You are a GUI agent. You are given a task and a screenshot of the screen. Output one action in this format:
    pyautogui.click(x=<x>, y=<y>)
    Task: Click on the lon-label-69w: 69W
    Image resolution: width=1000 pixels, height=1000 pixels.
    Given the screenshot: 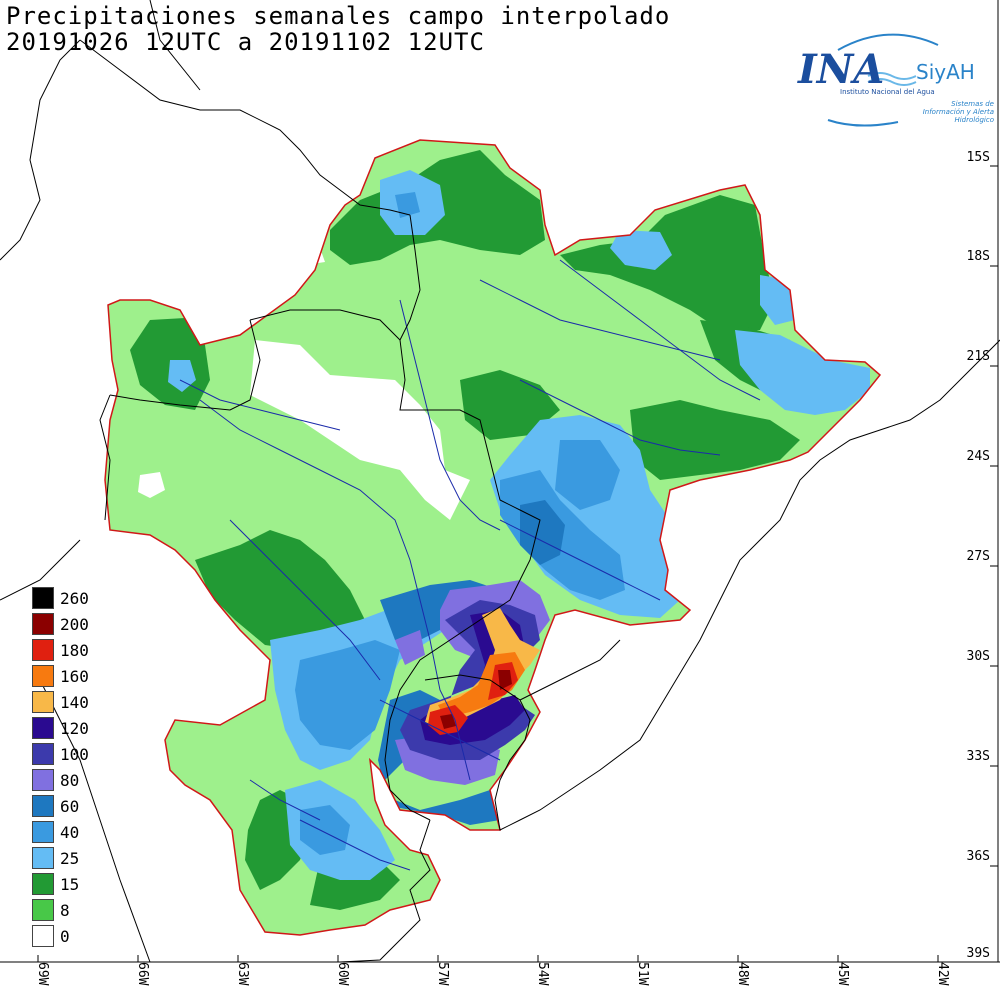 What is the action you would take?
    pyautogui.click(x=42, y=974)
    